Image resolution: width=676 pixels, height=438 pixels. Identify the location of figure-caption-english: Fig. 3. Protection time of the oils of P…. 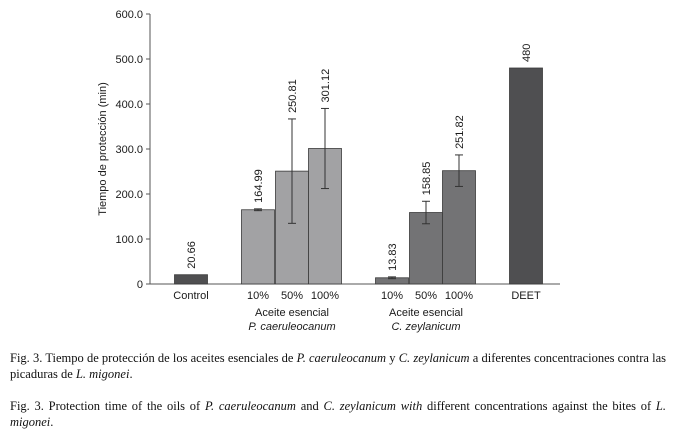
(338, 414).